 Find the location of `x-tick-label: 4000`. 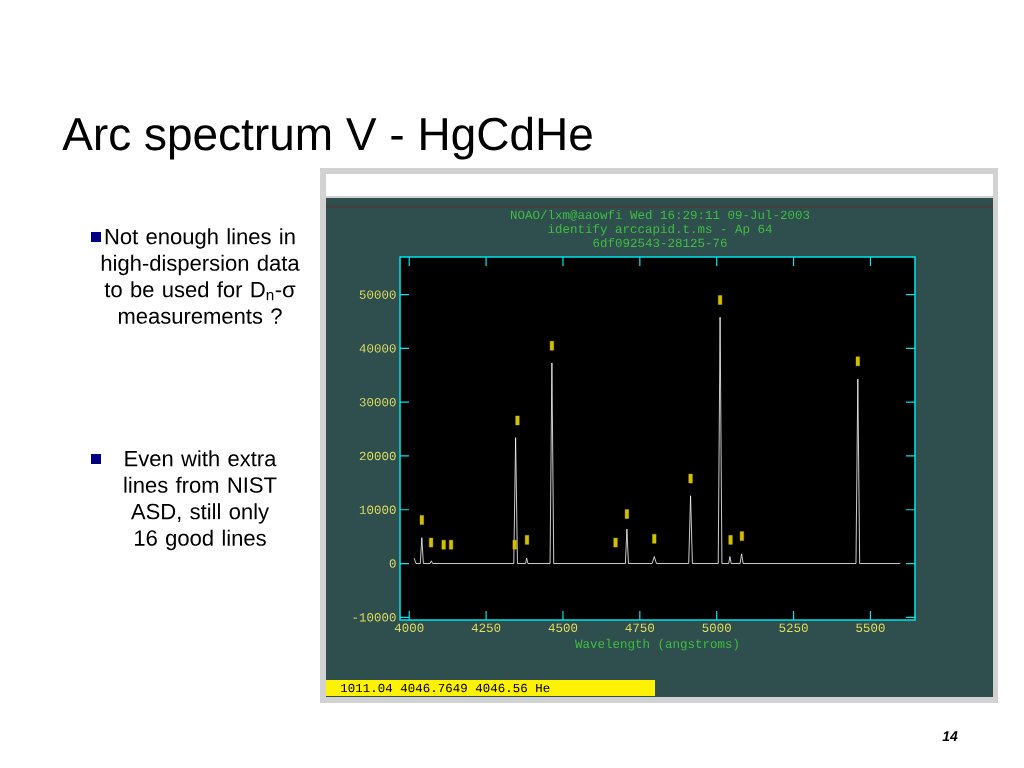

x-tick-label: 4000 is located at coordinates (409, 628).